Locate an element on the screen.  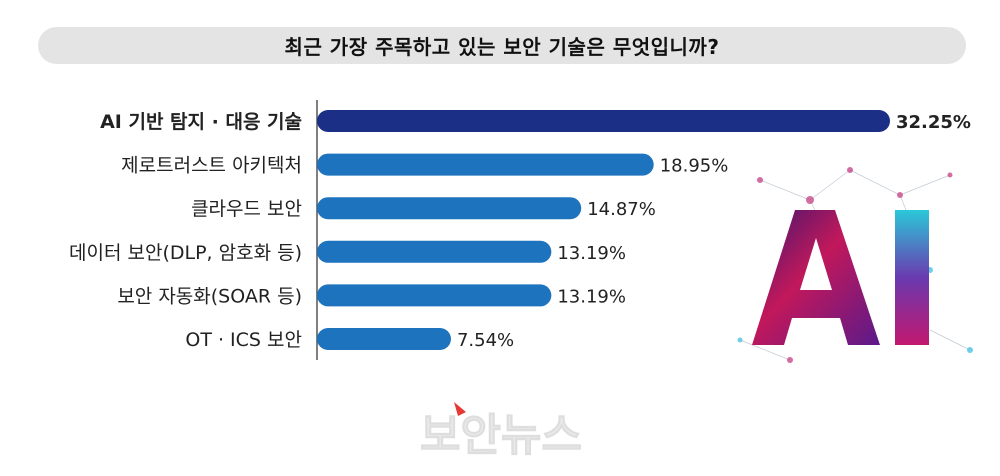
value-label: 14.87% is located at coordinates (621, 209).